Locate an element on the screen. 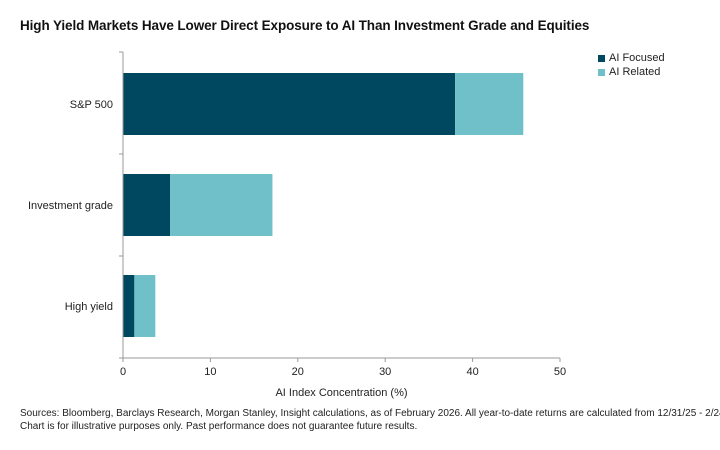 Image resolution: width=720 pixels, height=450 pixels. bar-s-p-500-ai-related is located at coordinates (489, 104).